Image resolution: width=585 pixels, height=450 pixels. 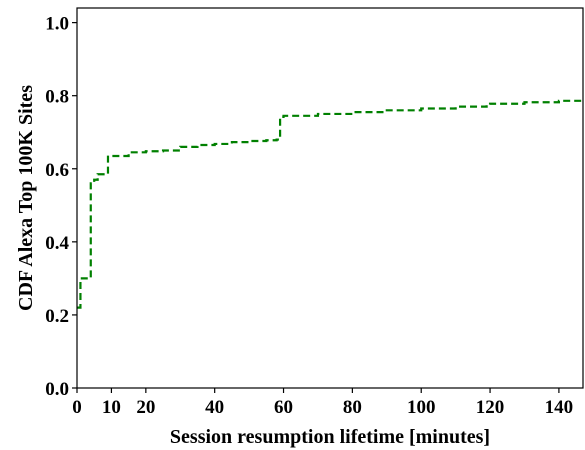 What do you see at coordinates (57, 389) in the screenshot?
I see `y-tick-label: 0.0` at bounding box center [57, 389].